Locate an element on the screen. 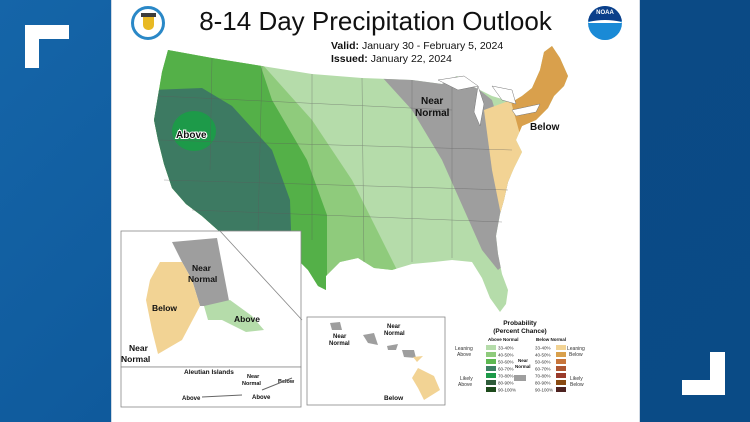 The image size is (750, 422). label-aleutian-normal: Normal is located at coordinates (251, 384).